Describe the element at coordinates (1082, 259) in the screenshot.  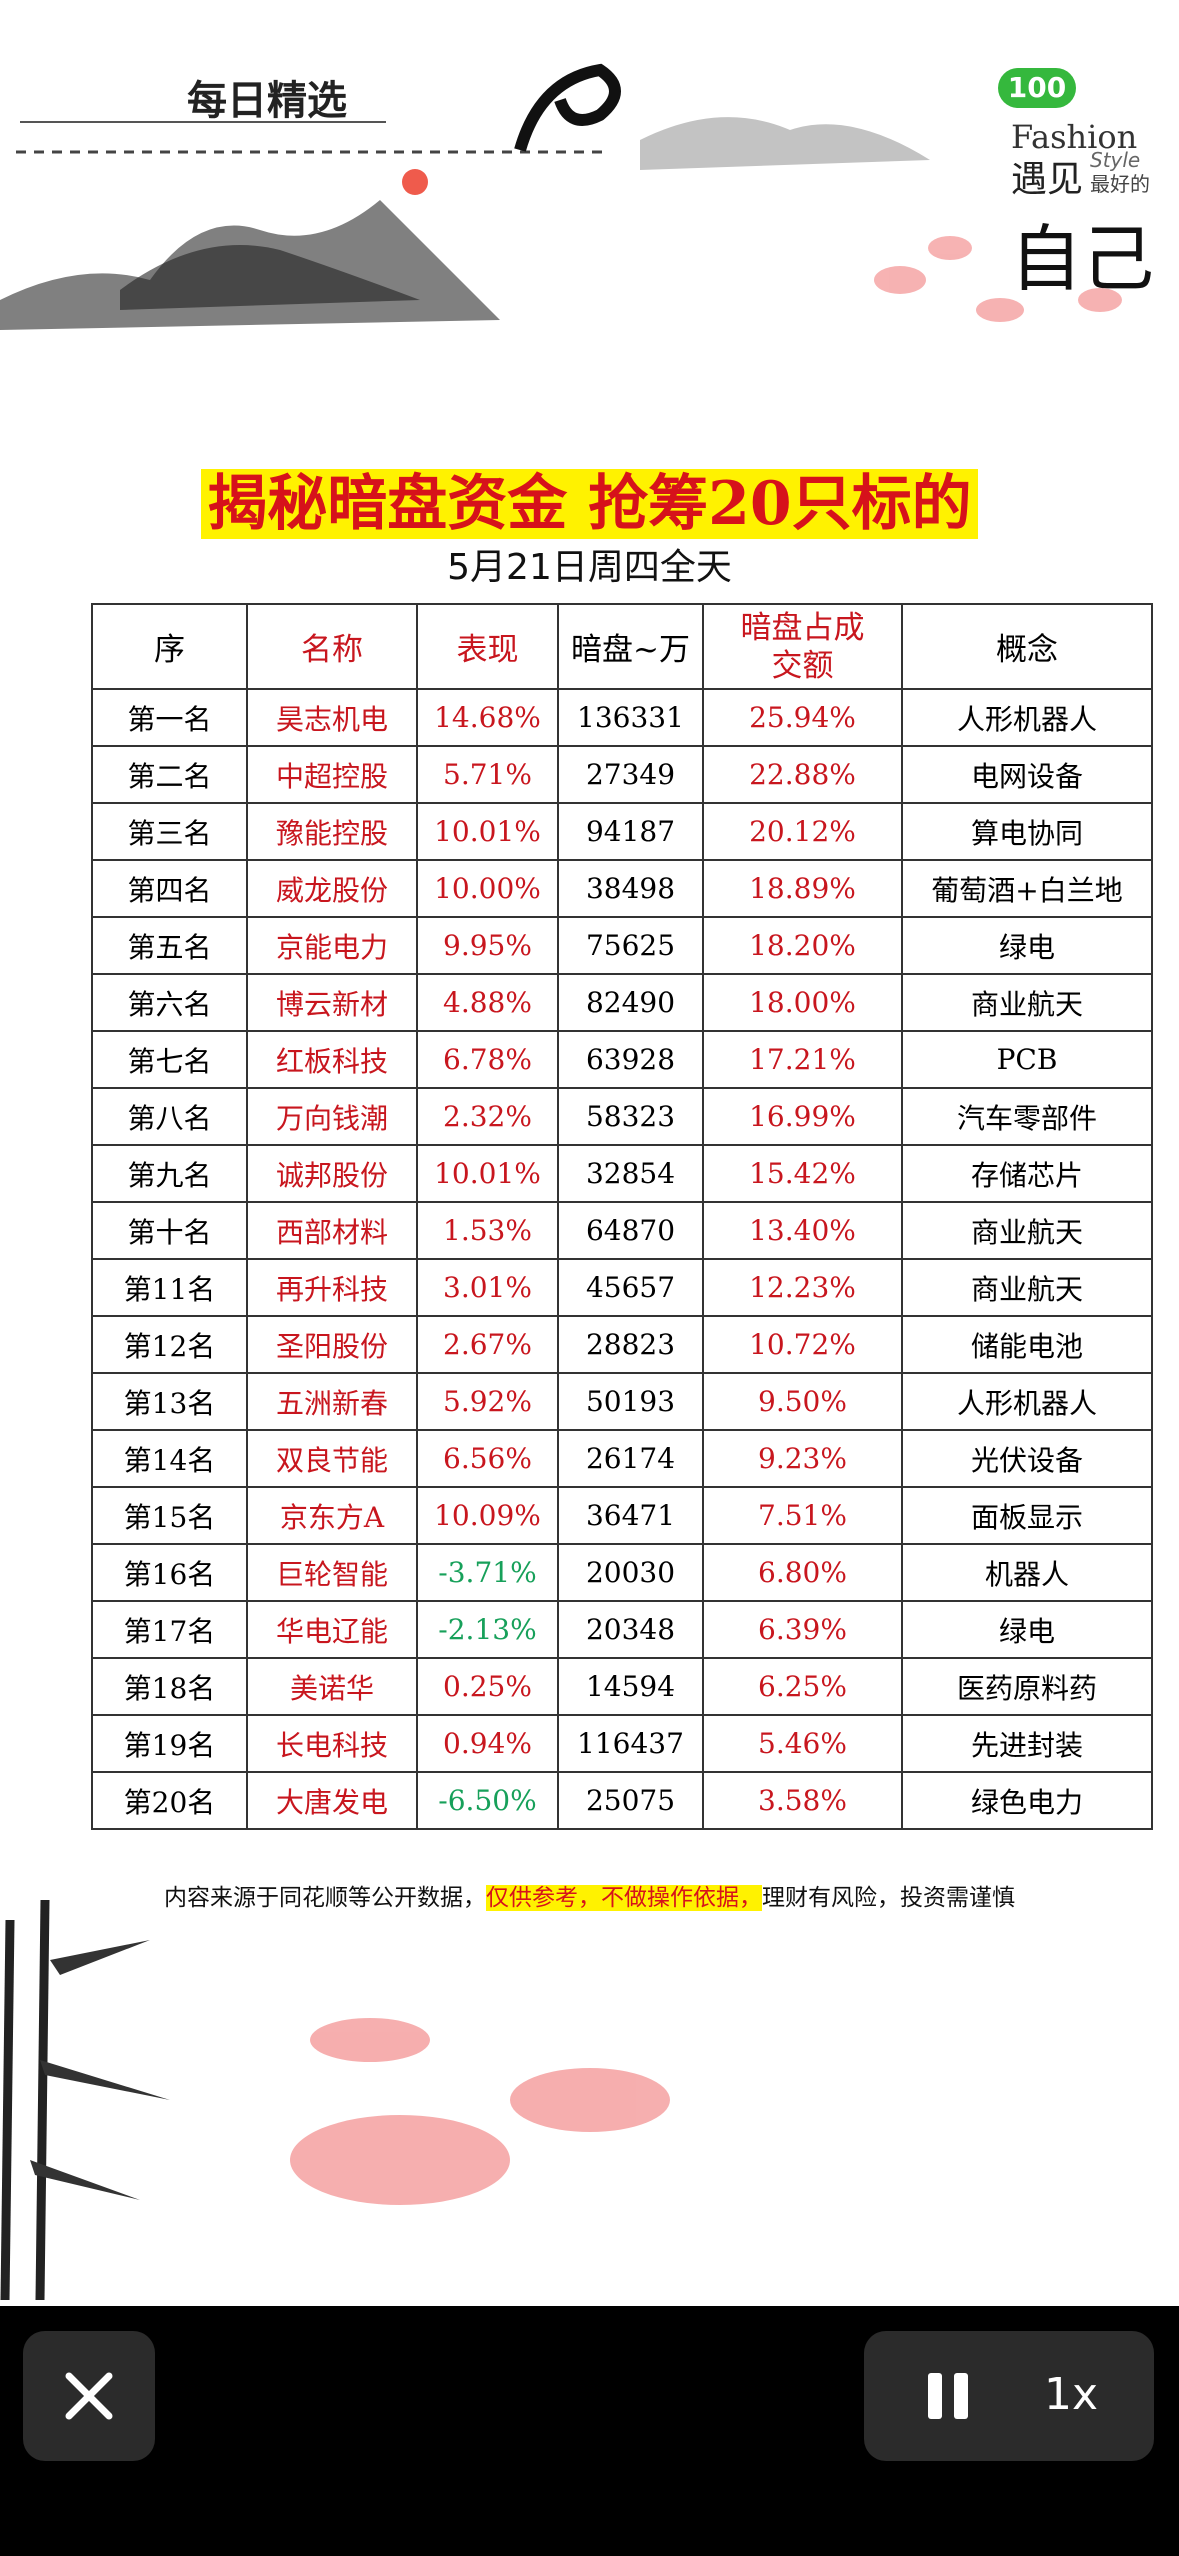
I see `brand-big: 自己` at that location.